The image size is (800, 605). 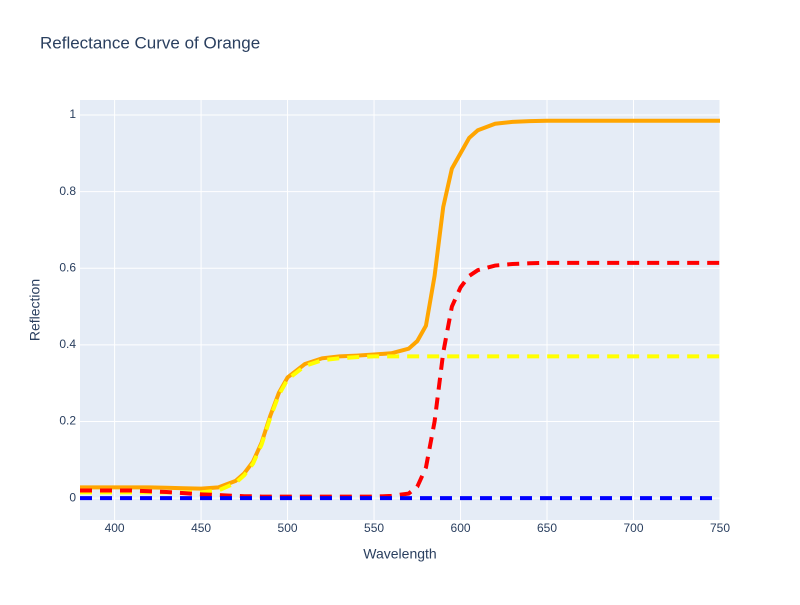 What do you see at coordinates (720, 528) in the screenshot?
I see `x-tick-label: 750` at bounding box center [720, 528].